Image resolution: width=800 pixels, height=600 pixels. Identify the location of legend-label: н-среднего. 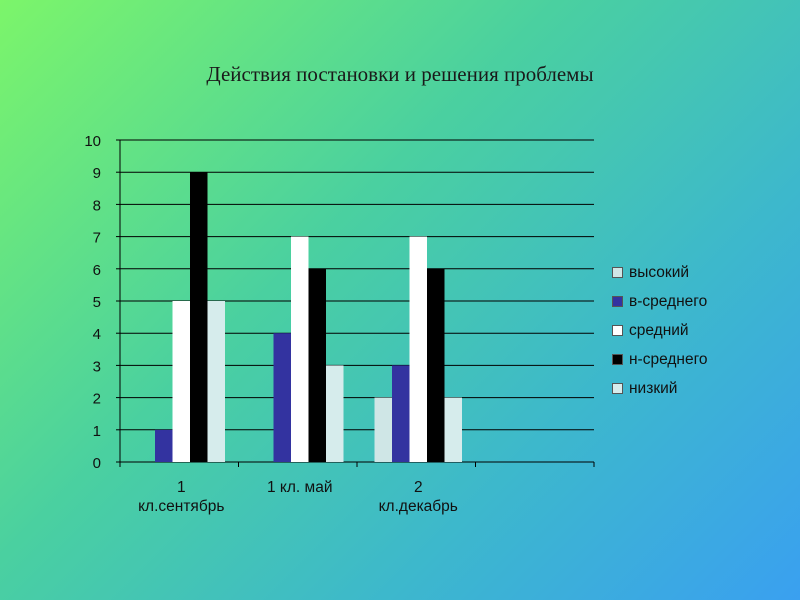
(668, 359).